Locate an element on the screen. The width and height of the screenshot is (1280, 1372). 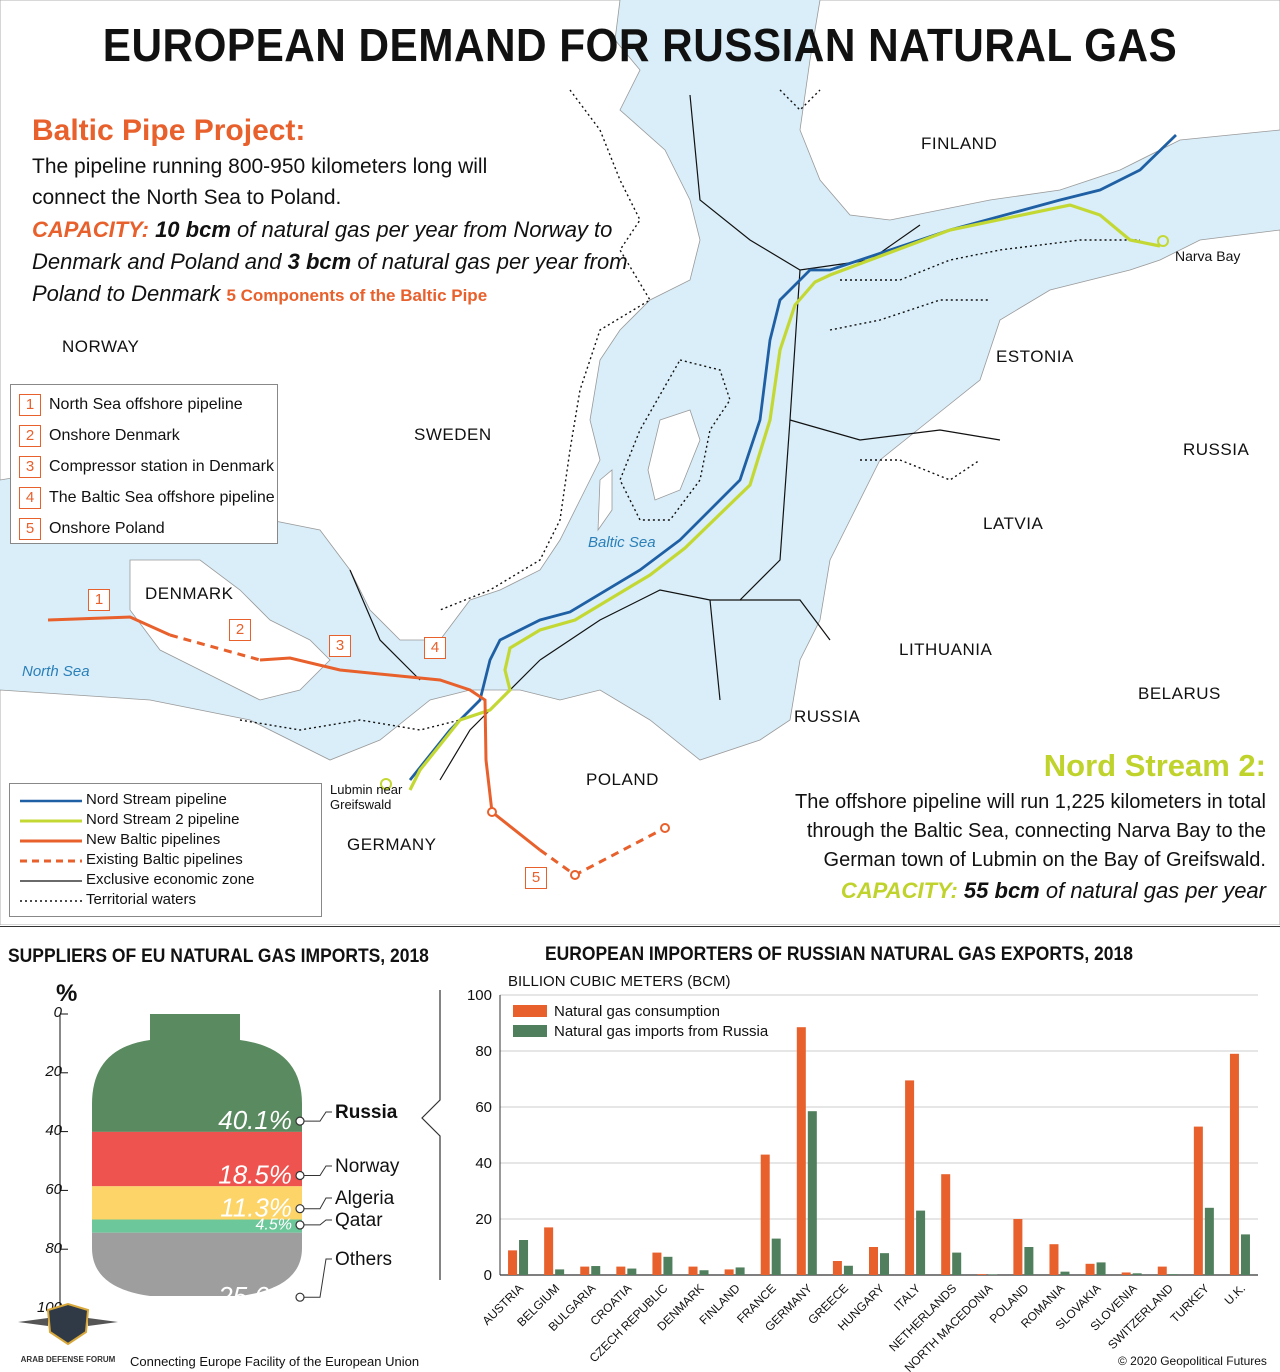
bar-consumption-romania is located at coordinates (1054, 1259).